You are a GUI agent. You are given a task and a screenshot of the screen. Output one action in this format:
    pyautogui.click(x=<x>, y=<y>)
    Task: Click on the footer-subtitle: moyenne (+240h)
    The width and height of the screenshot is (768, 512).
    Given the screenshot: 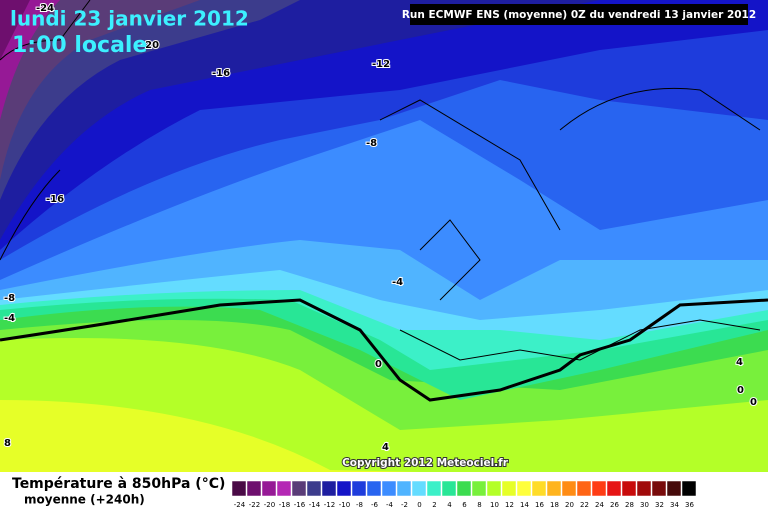 What is the action you would take?
    pyautogui.click(x=84, y=500)
    